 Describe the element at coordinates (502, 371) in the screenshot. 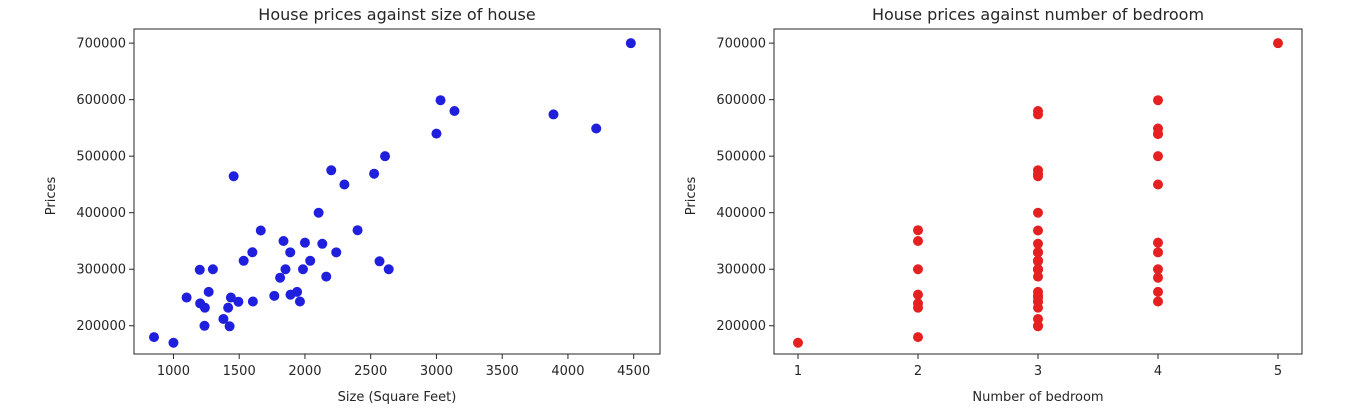

I see `x-tick-label: 3500` at that location.